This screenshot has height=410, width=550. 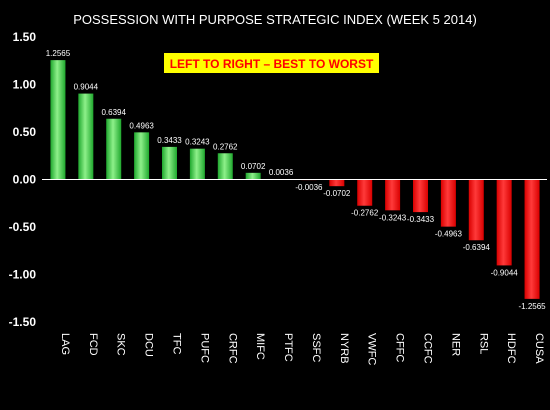 What do you see at coordinates (477, 247) in the screenshot?
I see `data-label-rsl: -0.6394` at bounding box center [477, 247].